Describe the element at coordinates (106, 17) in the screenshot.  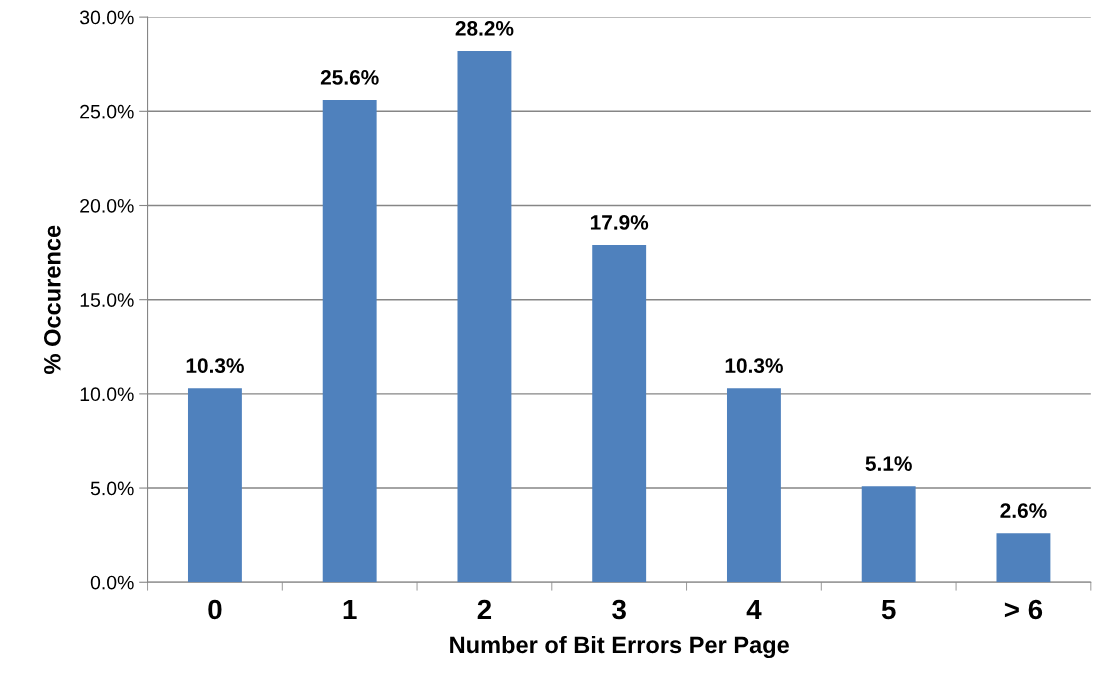
I see `y-tick-label: 30.0%` at that location.